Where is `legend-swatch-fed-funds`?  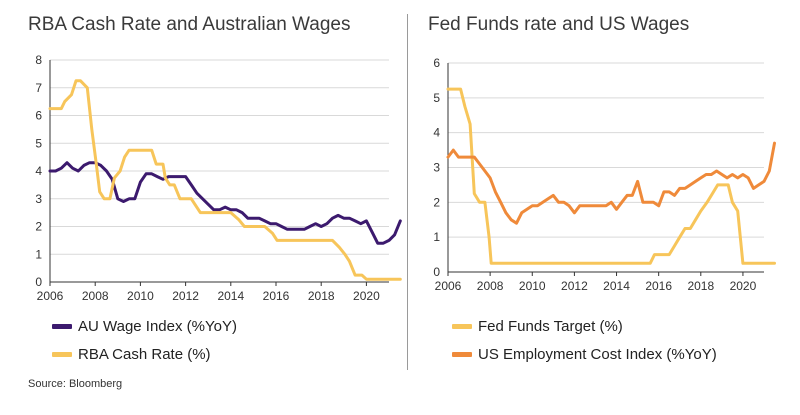
legend-swatch-fed-funds is located at coordinates (462, 326).